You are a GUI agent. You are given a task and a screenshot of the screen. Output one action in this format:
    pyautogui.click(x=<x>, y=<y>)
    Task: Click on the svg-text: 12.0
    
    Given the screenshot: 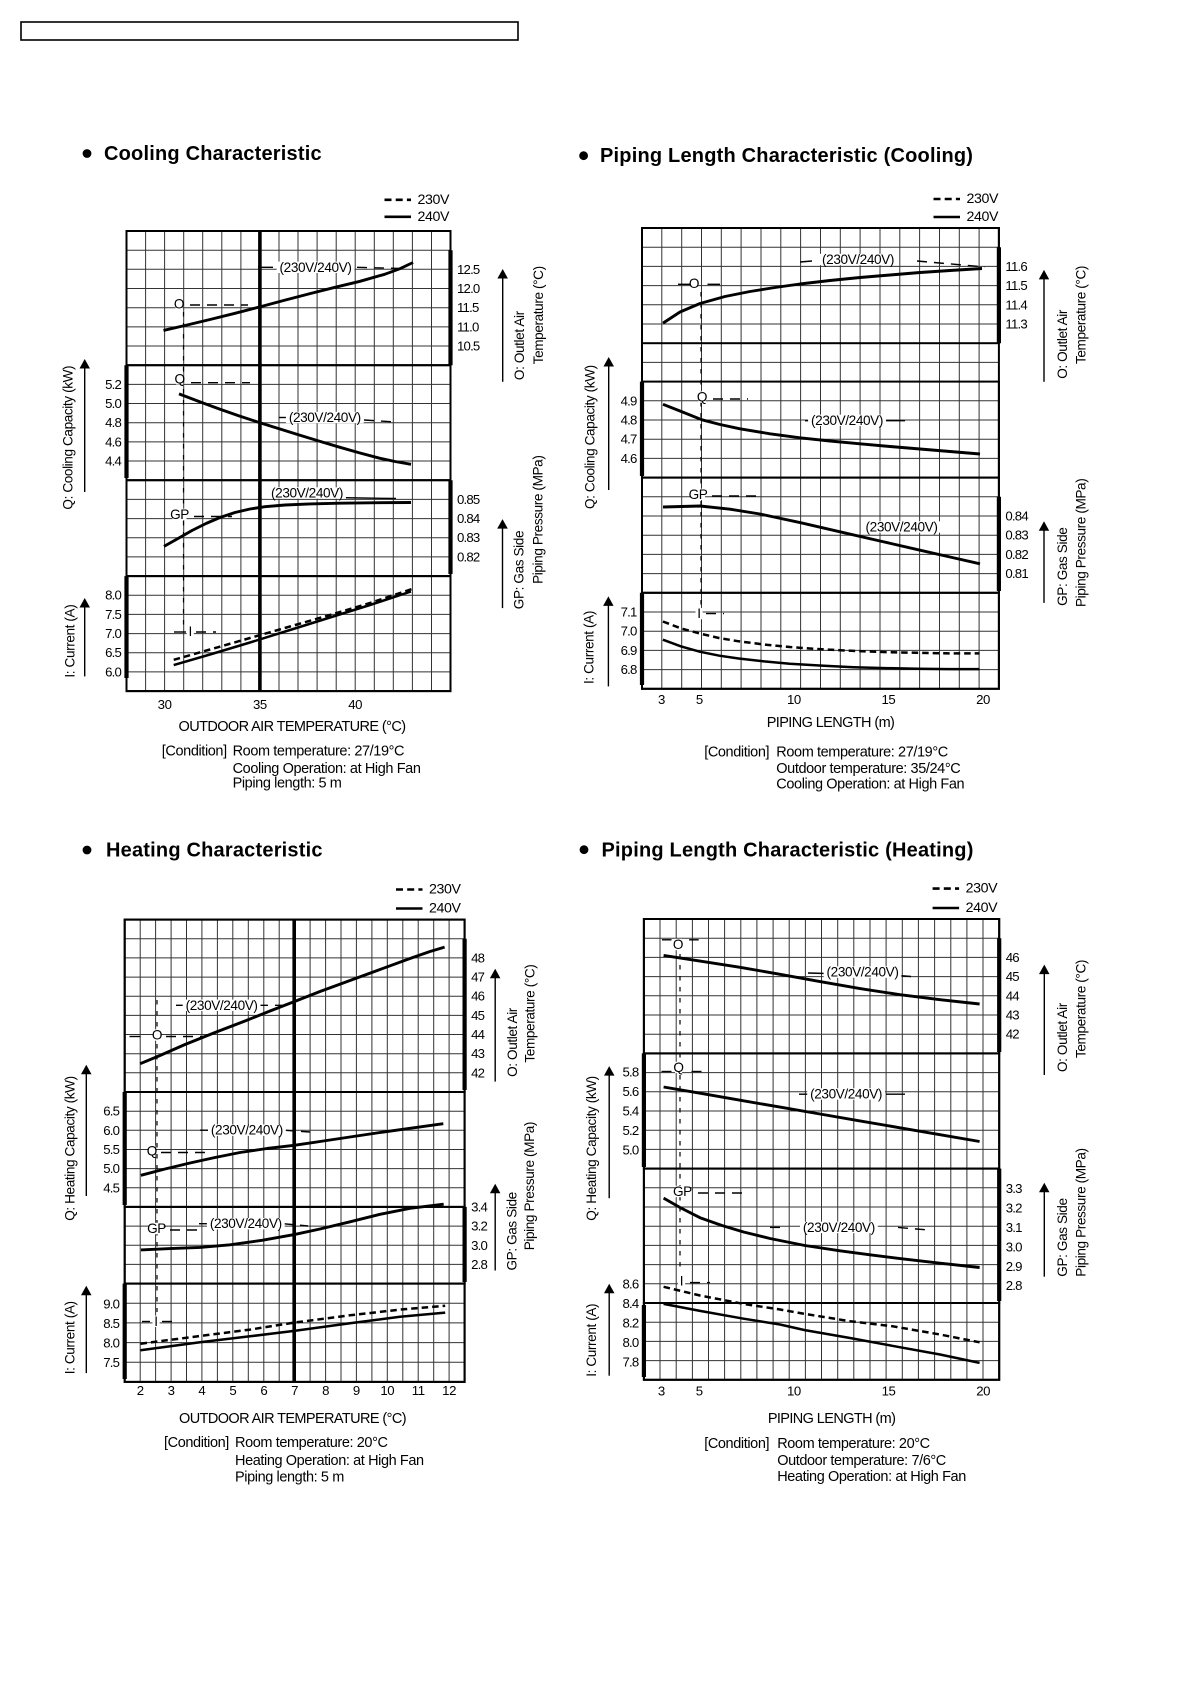 What is the action you would take?
    pyautogui.click(x=468, y=288)
    